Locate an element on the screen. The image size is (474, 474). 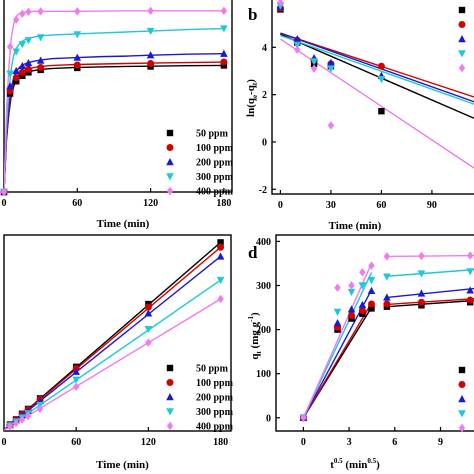
x-tick-label: 9 is located at coordinates (440, 442).